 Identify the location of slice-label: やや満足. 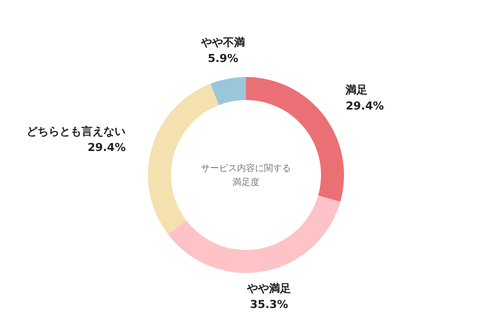
(269, 288).